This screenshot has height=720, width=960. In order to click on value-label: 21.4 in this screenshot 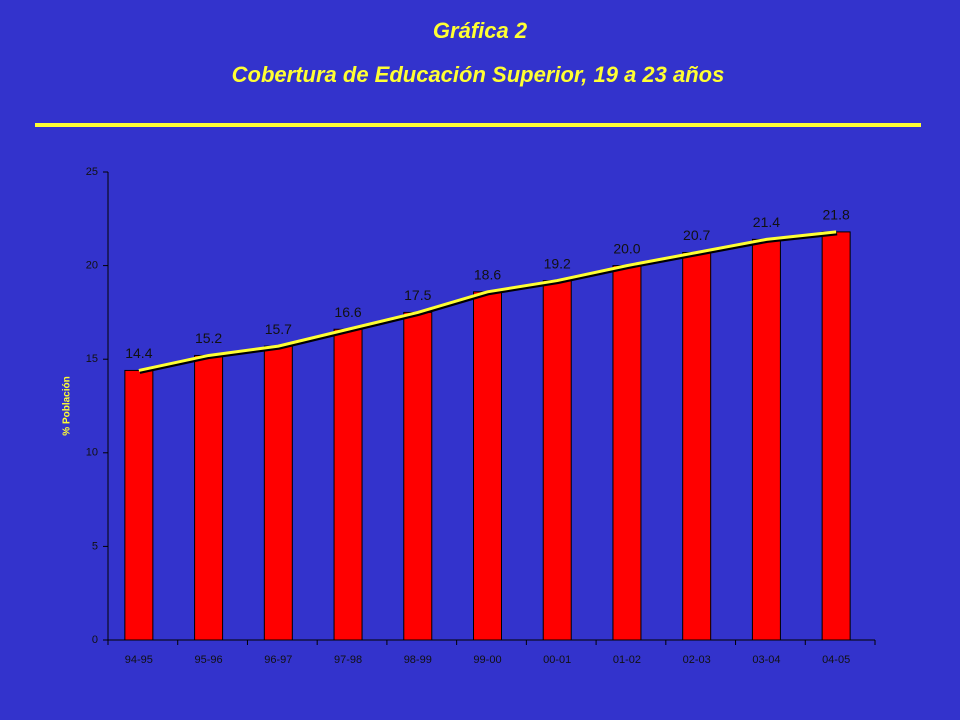, I will do `click(766, 222)`.